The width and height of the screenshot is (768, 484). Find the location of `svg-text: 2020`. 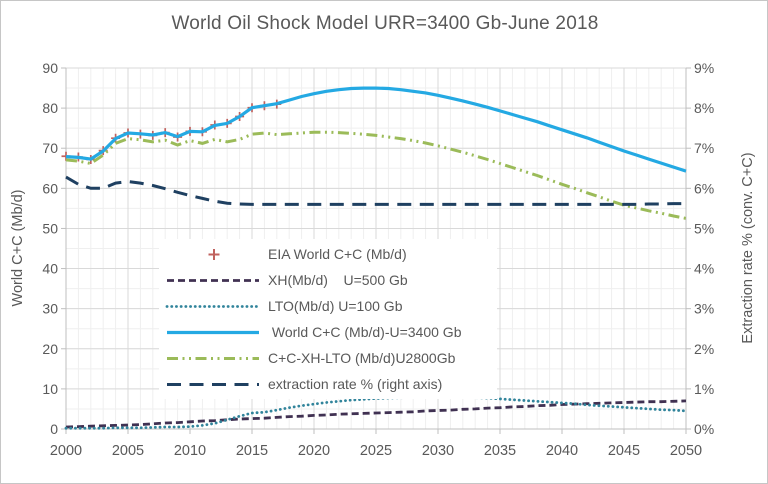

svg-text: 2020 is located at coordinates (314, 451).